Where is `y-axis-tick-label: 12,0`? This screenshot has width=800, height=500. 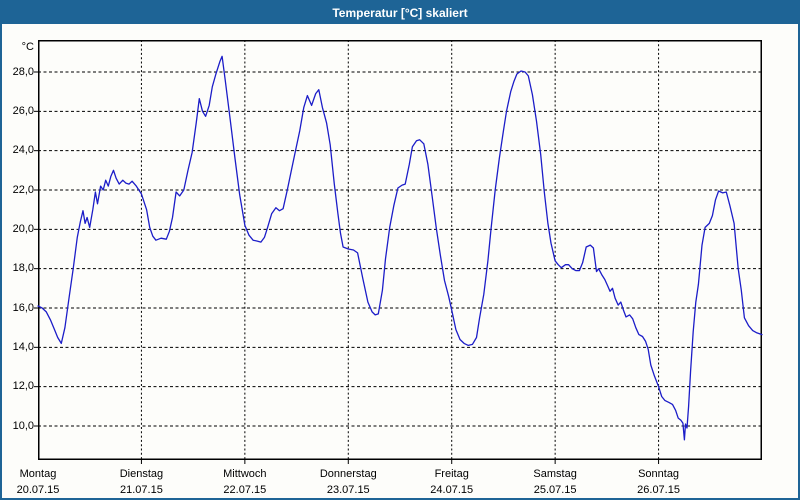
y-axis-tick-label: 12,0 is located at coordinates (23, 386).